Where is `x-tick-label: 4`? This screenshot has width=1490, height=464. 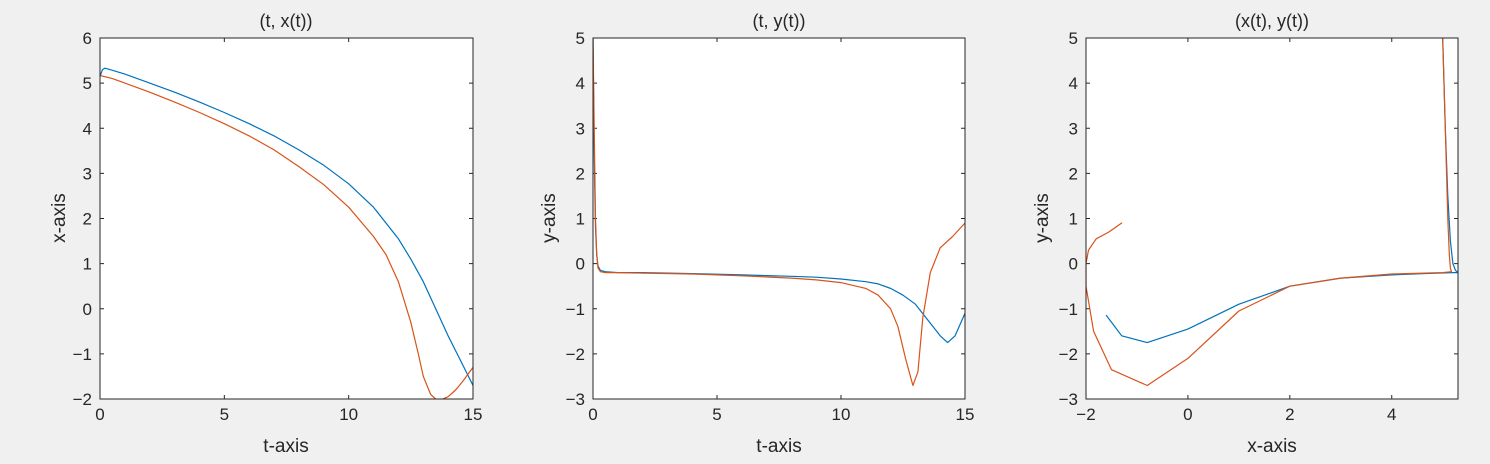 x-tick-label: 4 is located at coordinates (1391, 414).